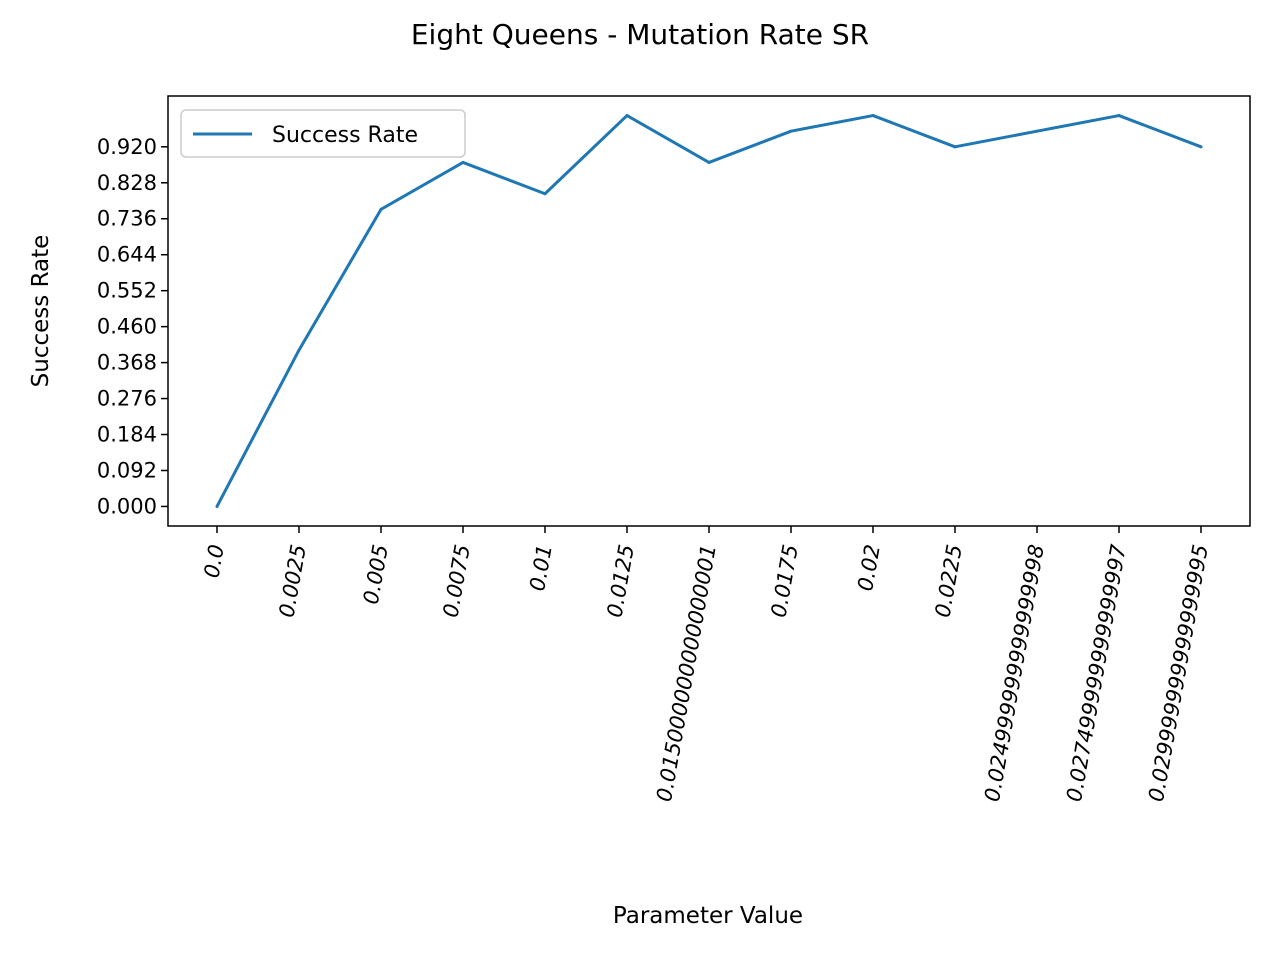 The image size is (1280, 964). What do you see at coordinates (127, 291) in the screenshot?
I see `y-tick-label: 0.552` at bounding box center [127, 291].